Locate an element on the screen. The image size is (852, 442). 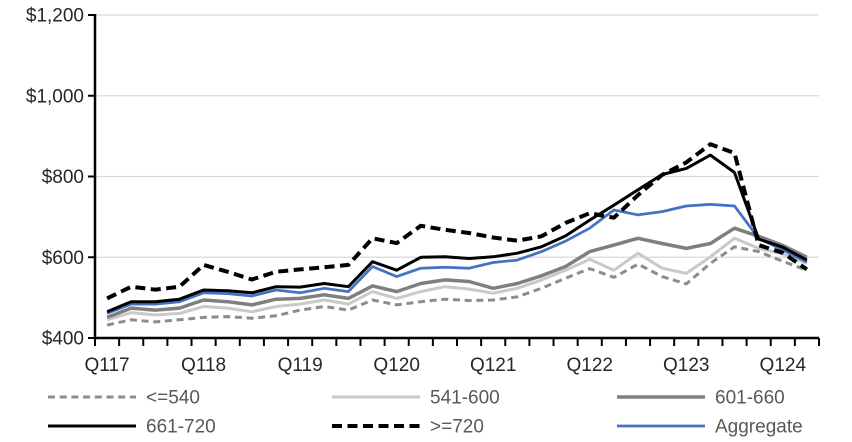
x-axis-tick-label: Q124 is located at coordinates (783, 365).